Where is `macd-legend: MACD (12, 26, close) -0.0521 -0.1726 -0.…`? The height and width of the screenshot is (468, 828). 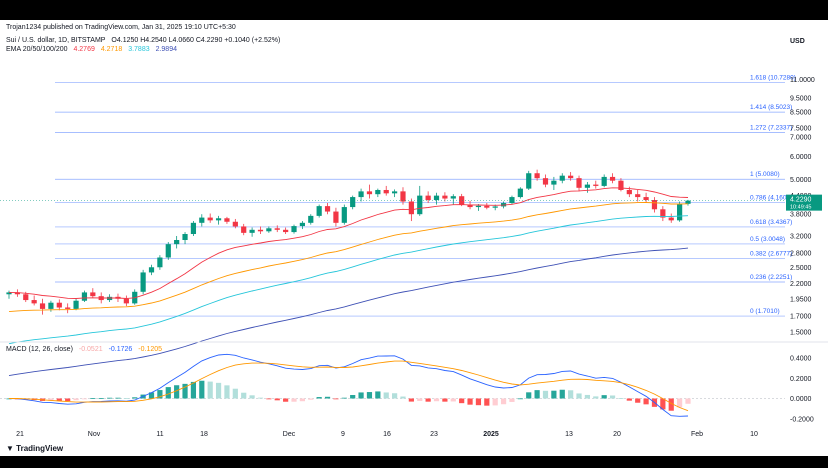 macd-legend: MACD (12, 26, close) -0.0521 -0.1726 -0.… is located at coordinates (86, 349).